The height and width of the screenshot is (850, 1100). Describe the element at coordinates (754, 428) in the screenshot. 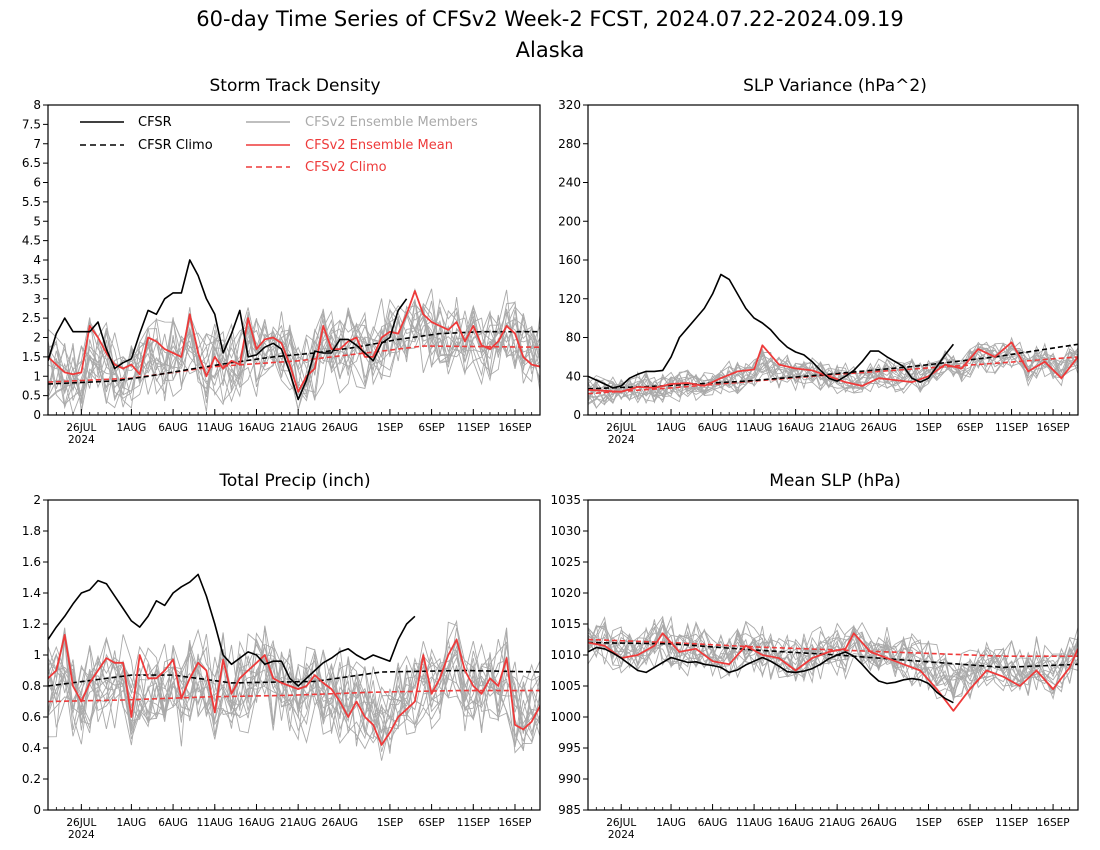

I see `x-tick-label: 11AUG` at that location.